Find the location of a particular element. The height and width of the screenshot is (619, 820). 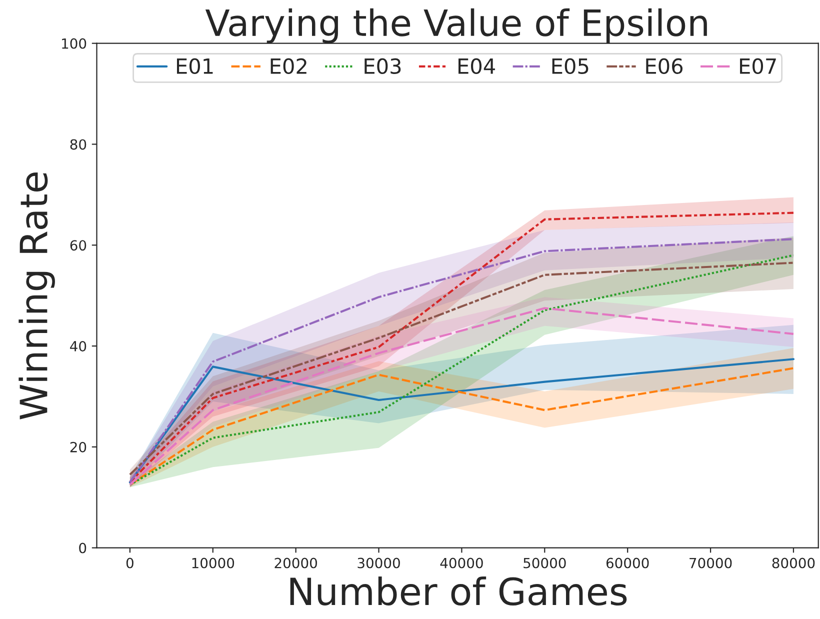

x-tick-label: 0 is located at coordinates (130, 563).